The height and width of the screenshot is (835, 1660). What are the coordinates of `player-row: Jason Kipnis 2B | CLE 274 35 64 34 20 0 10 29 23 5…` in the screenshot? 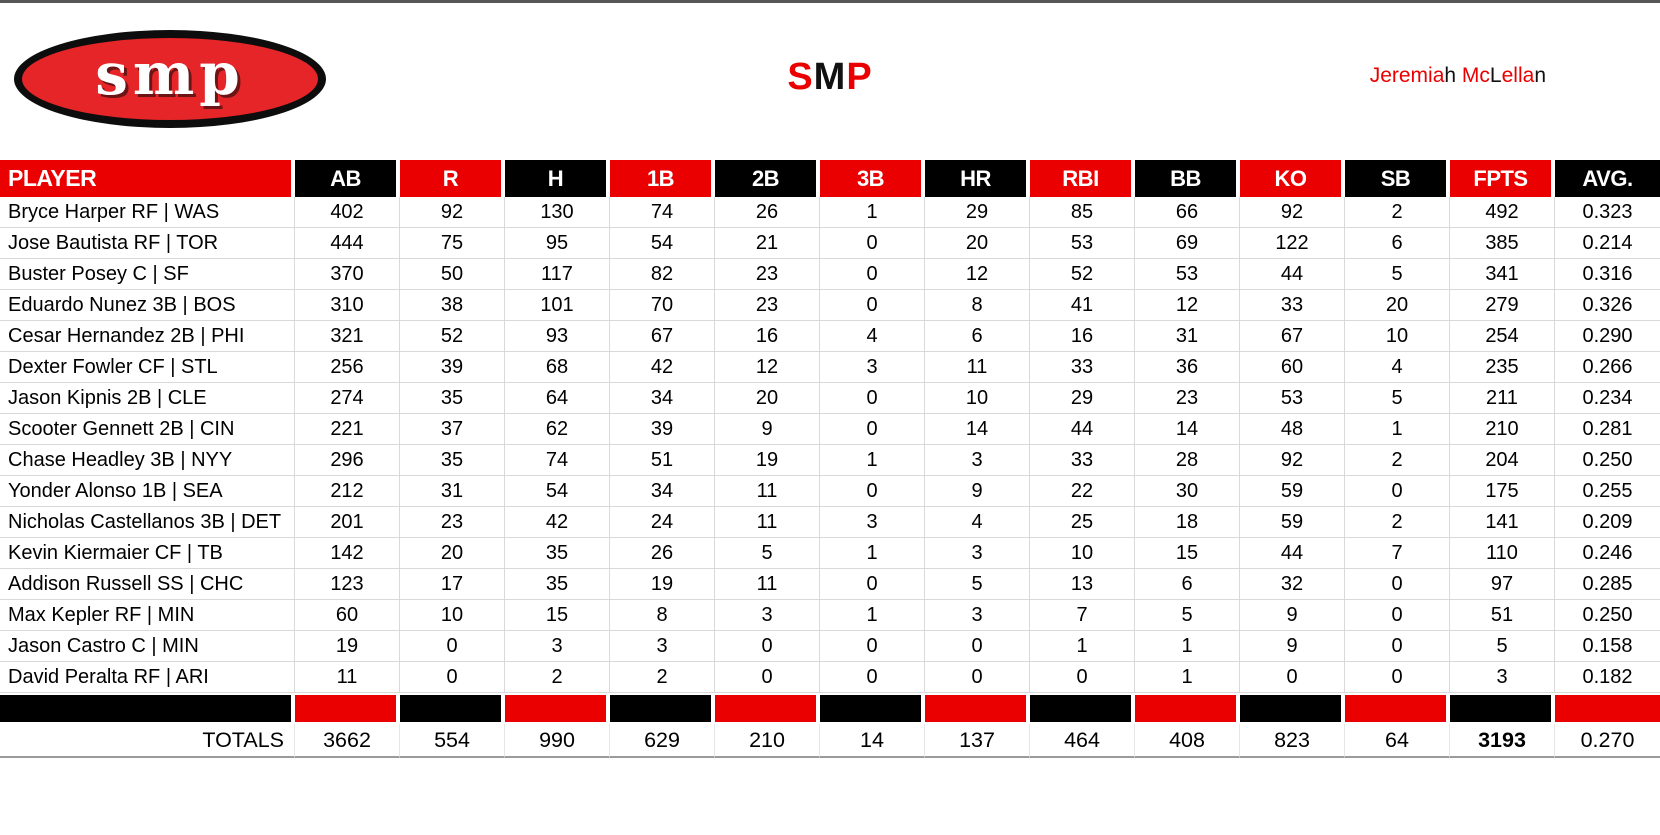 It's located at (830, 398).